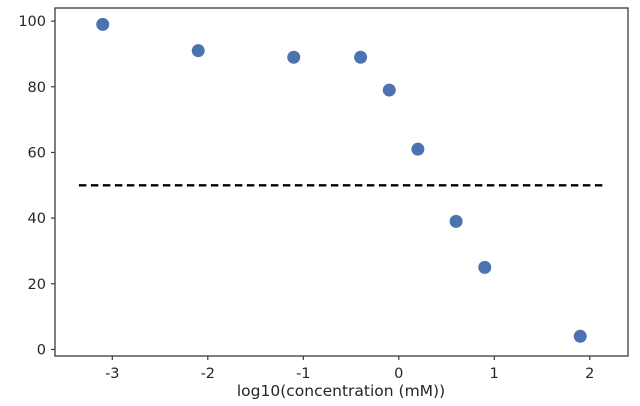 This screenshot has width=640, height=406. I want to click on x-tick-label: -2, so click(208, 374).